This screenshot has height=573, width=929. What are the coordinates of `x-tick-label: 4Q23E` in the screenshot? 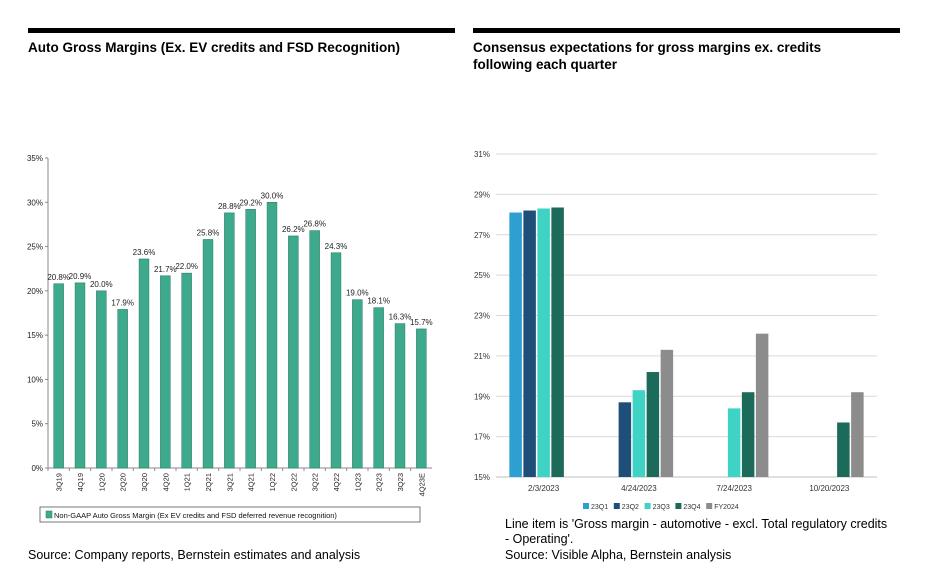 It's located at (421, 484).